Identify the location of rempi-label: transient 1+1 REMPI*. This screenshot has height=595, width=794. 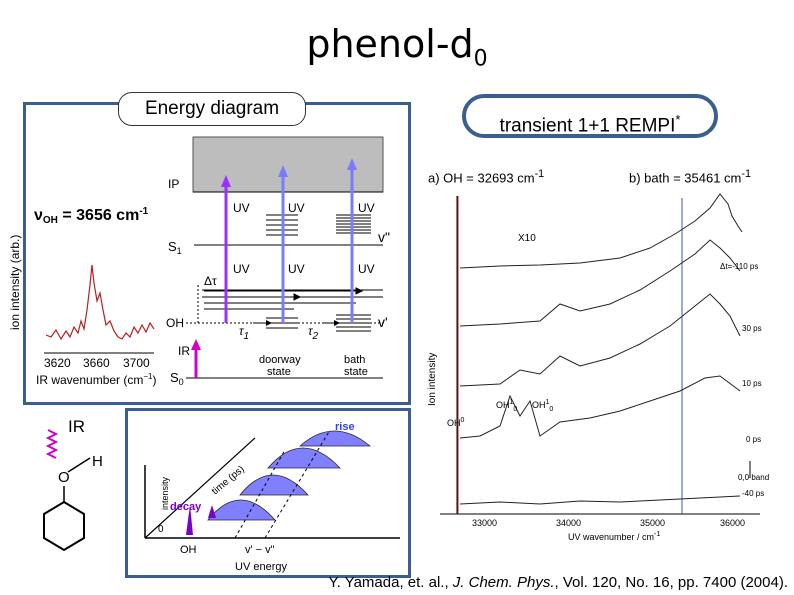
(590, 116).